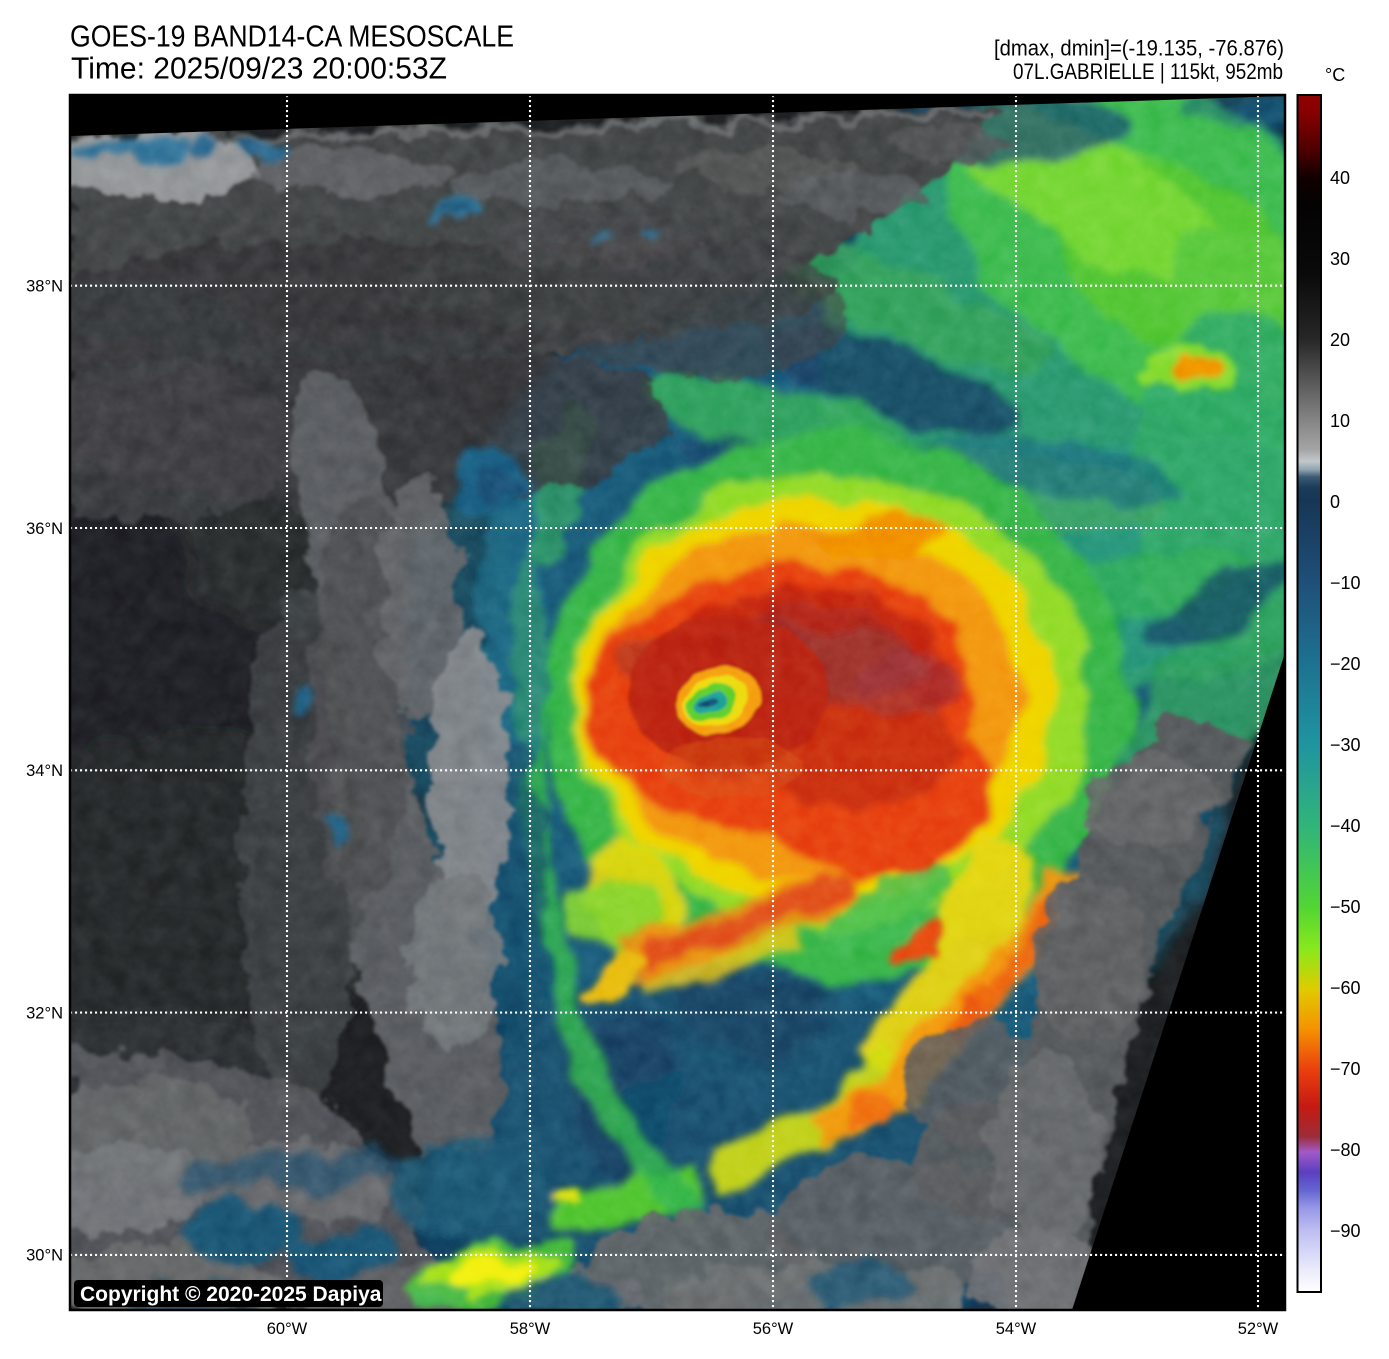  I want to click on svg-text: Time: 2025/09/23 20:00:53Z, so click(259, 69).